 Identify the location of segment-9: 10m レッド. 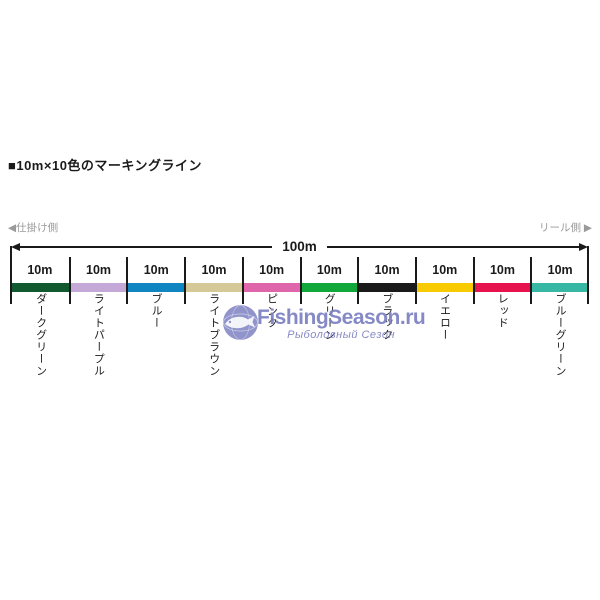
(501, 317).